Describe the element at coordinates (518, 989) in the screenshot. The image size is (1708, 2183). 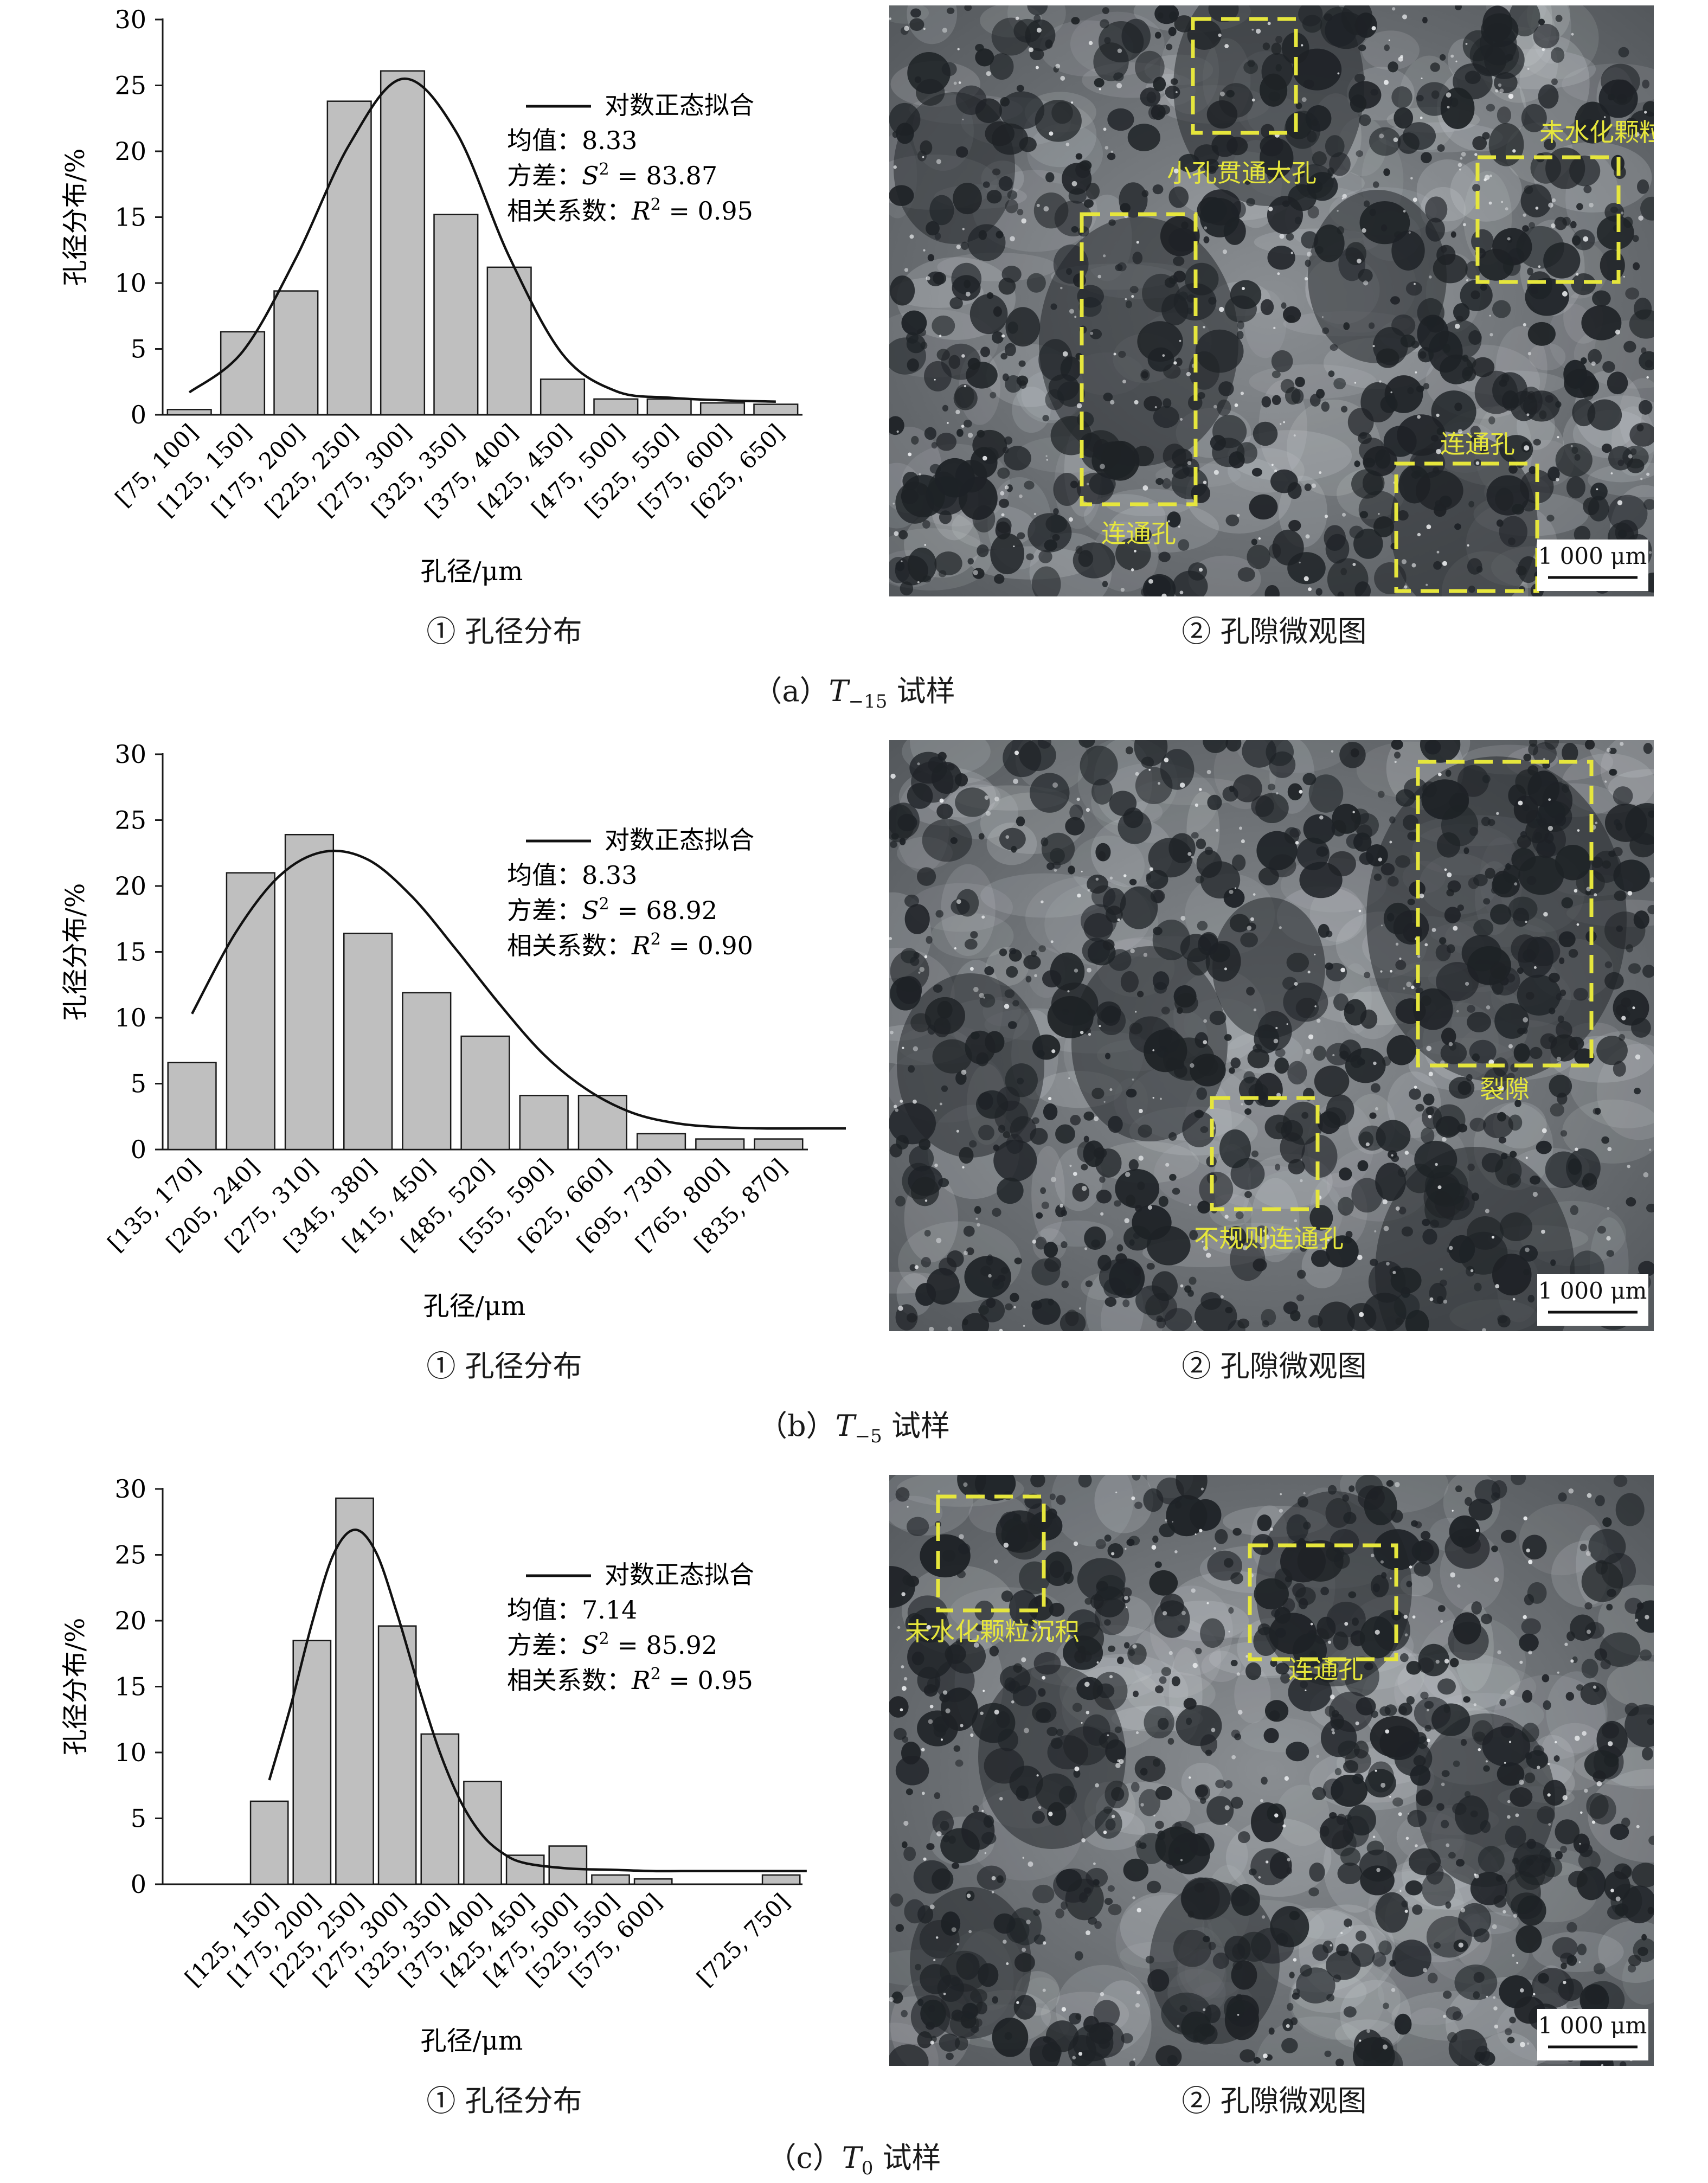
I see `fit-line` at that location.